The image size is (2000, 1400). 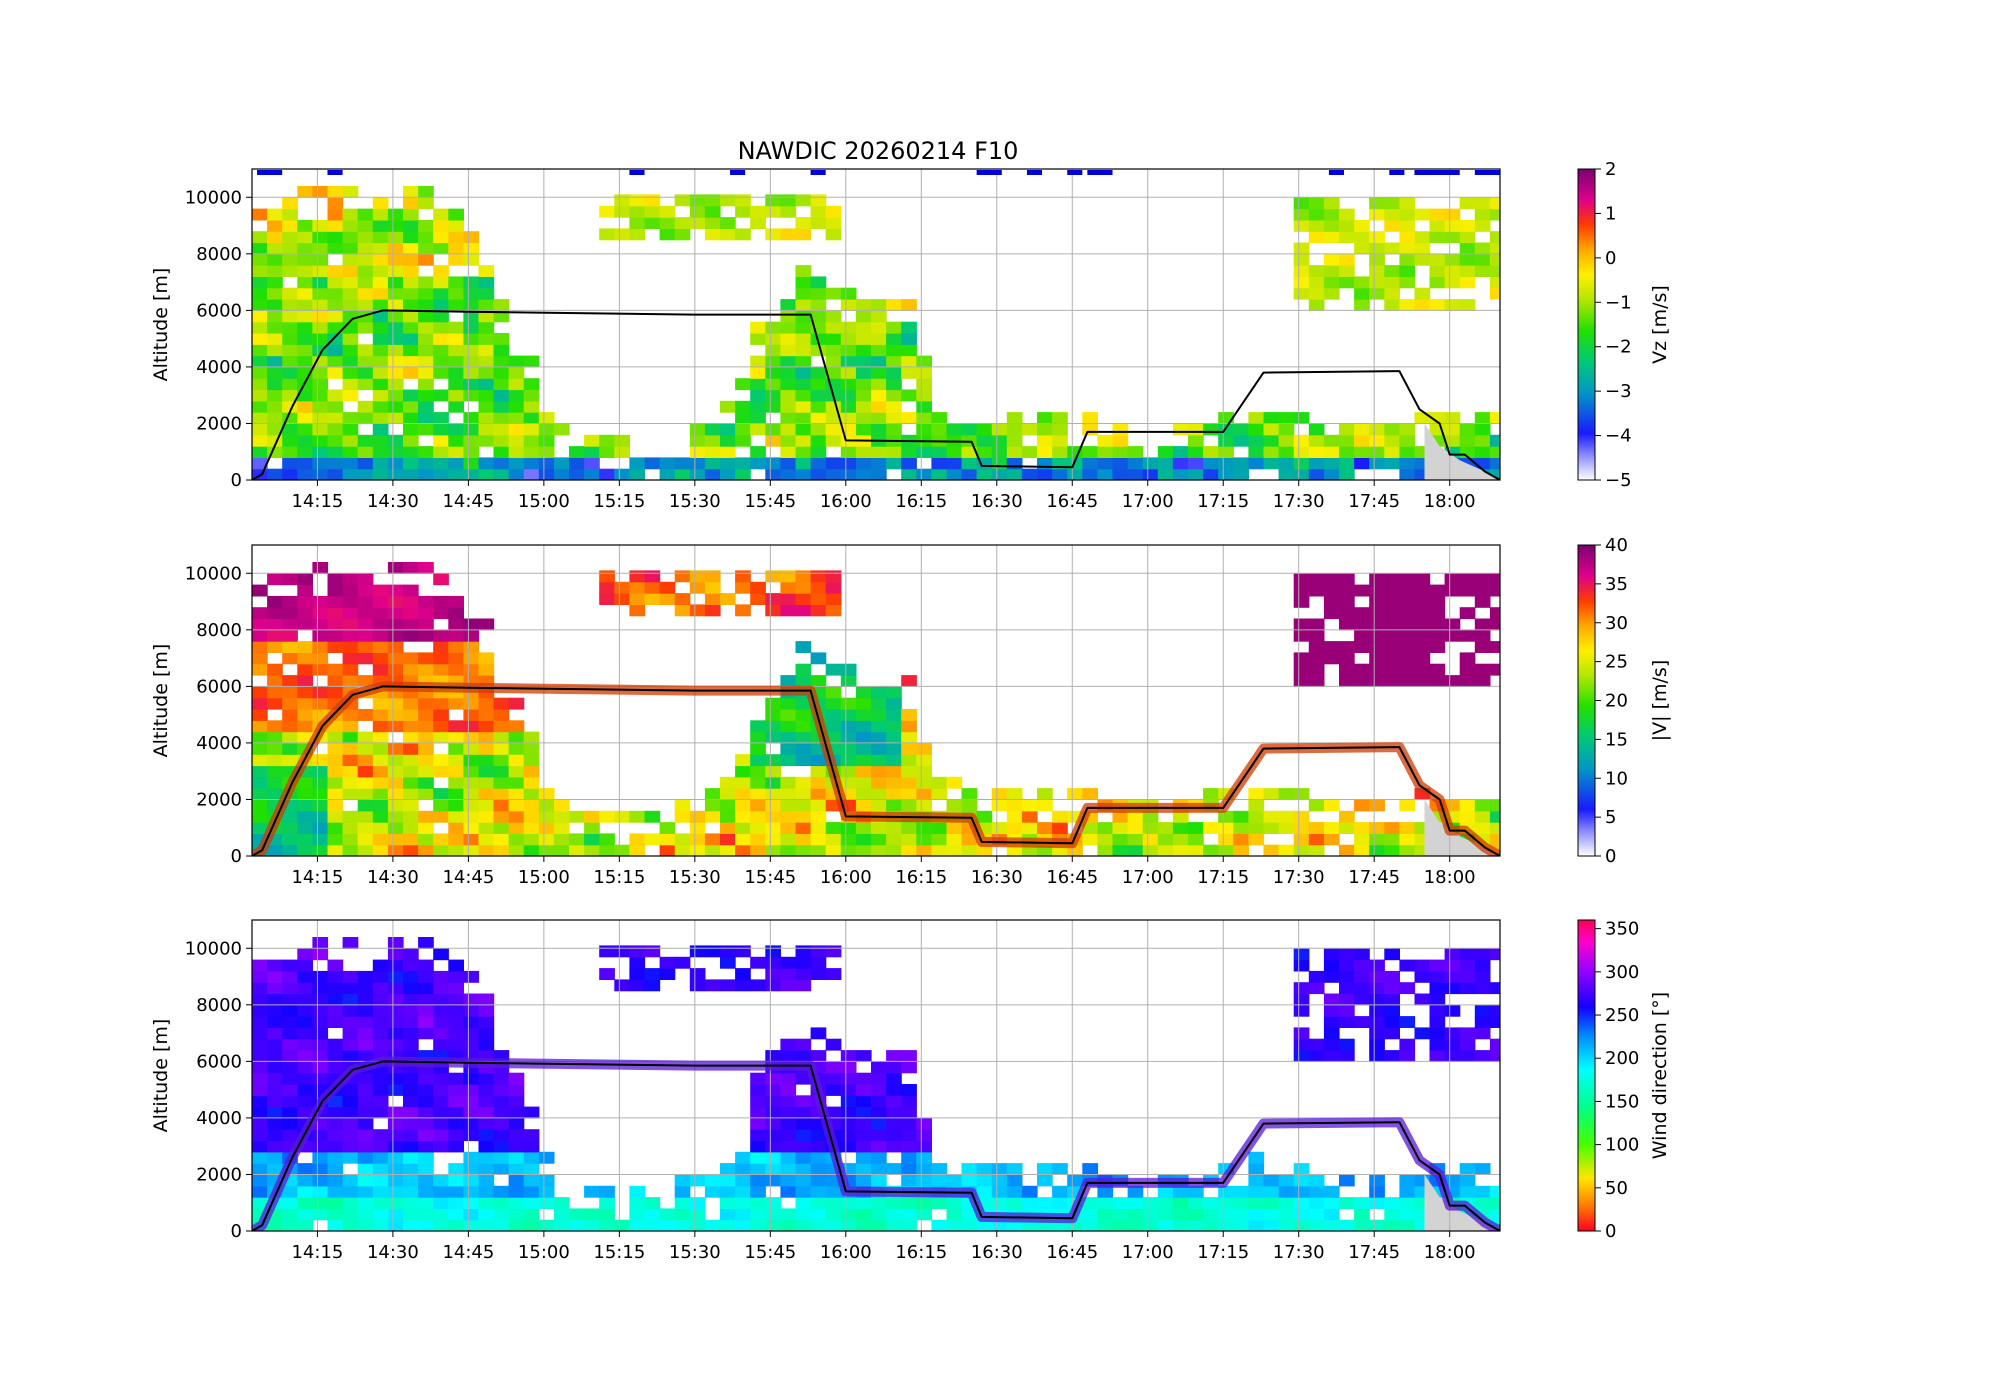 What do you see at coordinates (1450, 877) in the screenshot?
I see `x-tick-label: 18:00` at bounding box center [1450, 877].